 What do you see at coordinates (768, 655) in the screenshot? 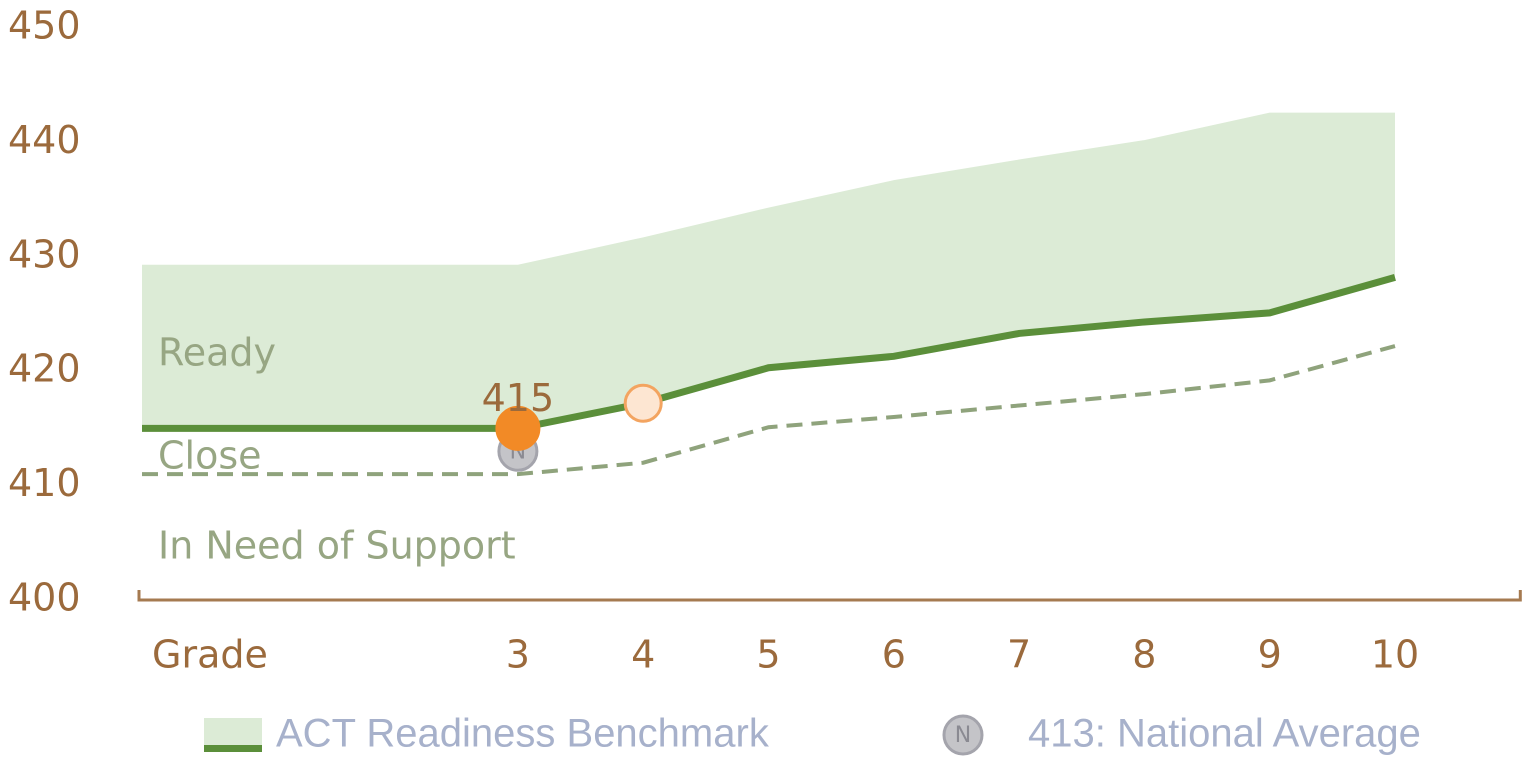
I see `x-tick-label: 5` at bounding box center [768, 655].